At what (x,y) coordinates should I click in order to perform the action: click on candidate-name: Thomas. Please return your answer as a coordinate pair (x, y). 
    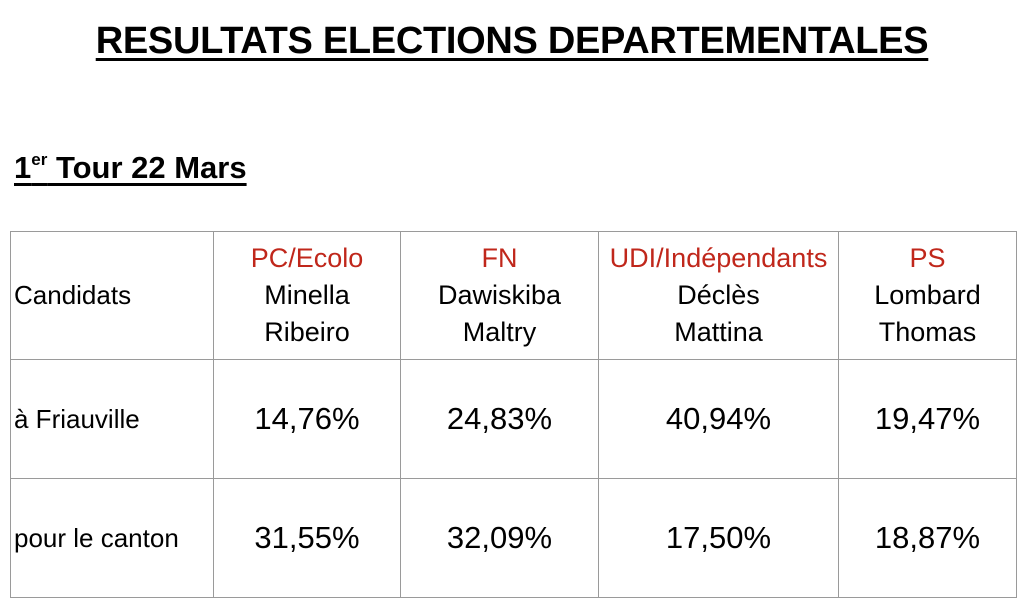
    Looking at the image, I should click on (927, 332).